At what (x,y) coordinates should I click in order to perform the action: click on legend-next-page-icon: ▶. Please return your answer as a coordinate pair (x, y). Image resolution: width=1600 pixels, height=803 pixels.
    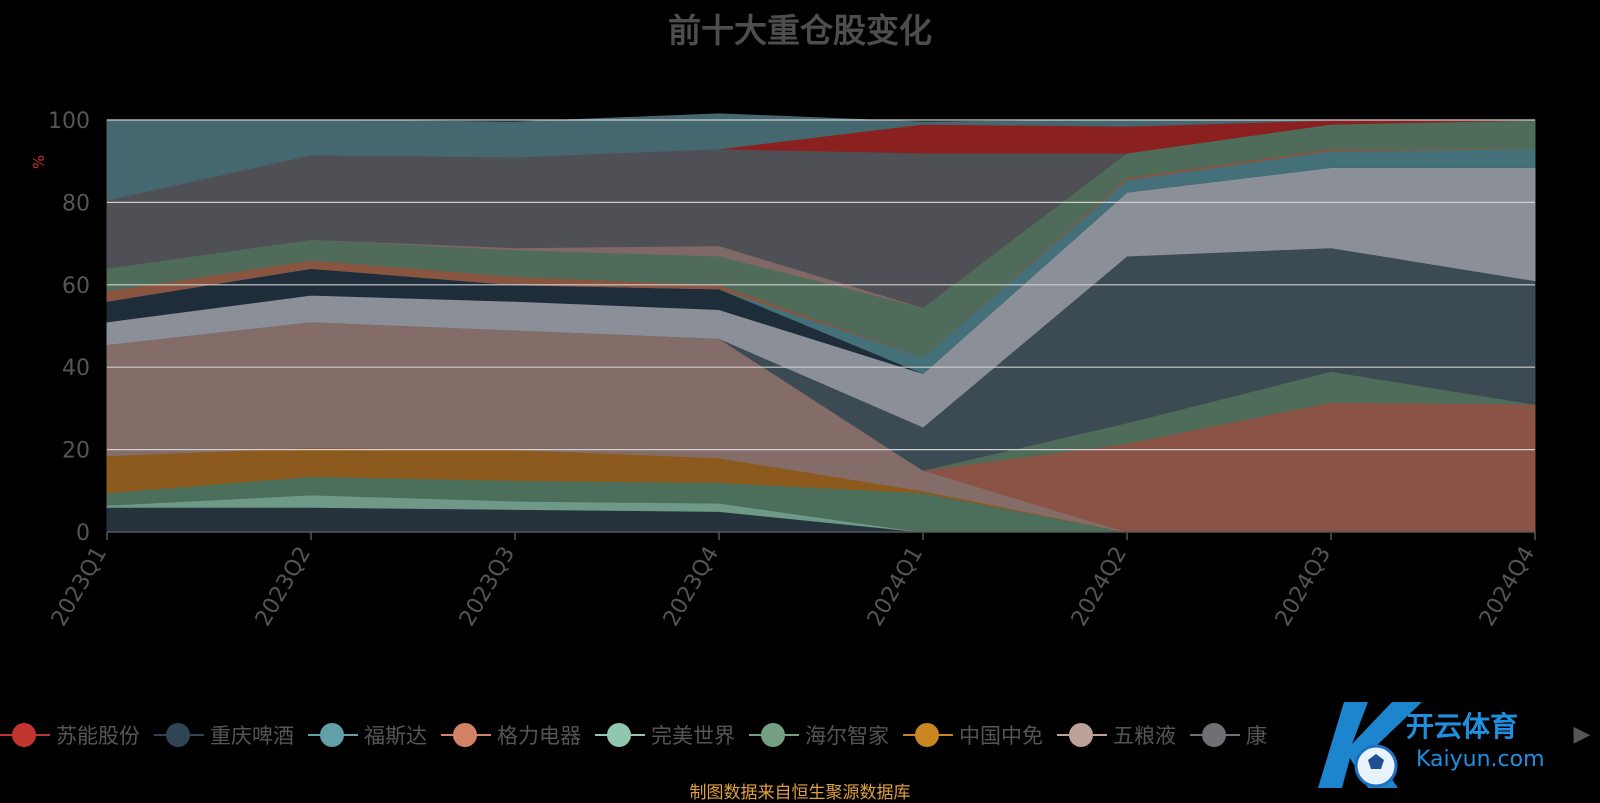
    Looking at the image, I should click on (1582, 734).